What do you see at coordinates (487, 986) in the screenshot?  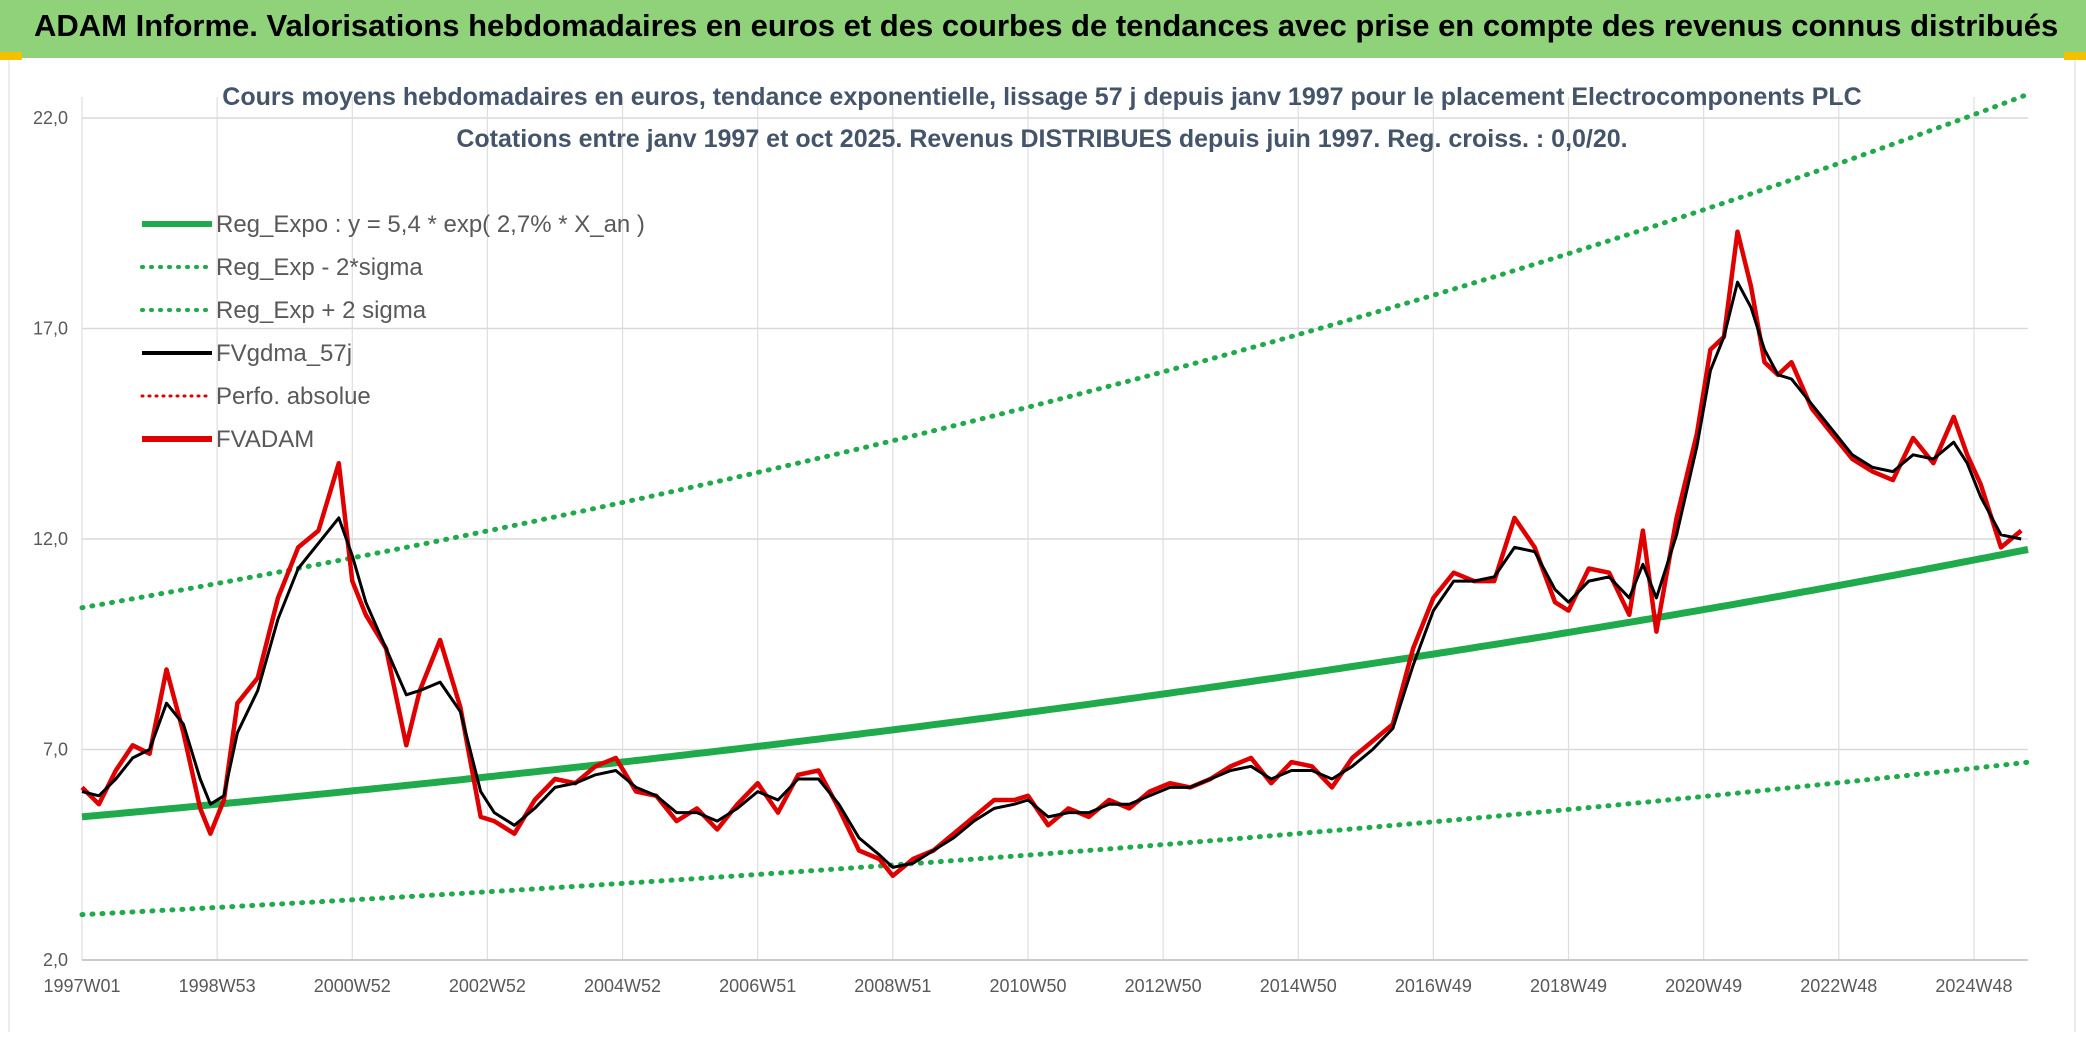 I see `x-tick-label: 2002W52` at bounding box center [487, 986].